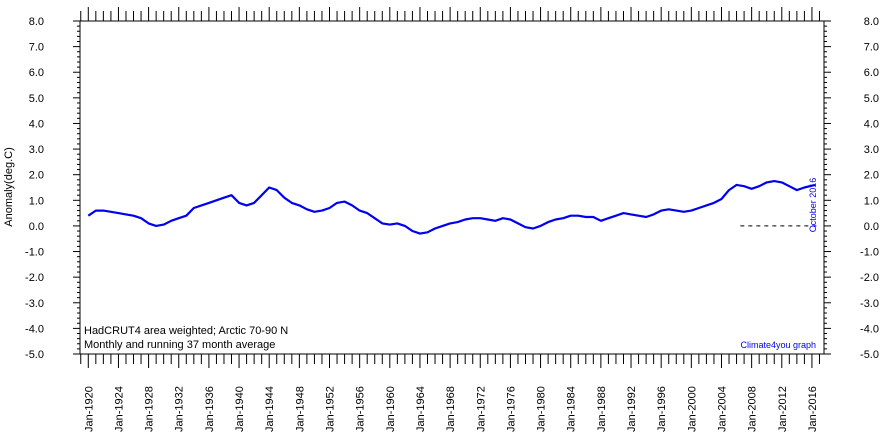  I want to click on x-tick-label: Jan-2008, so click(753, 409).